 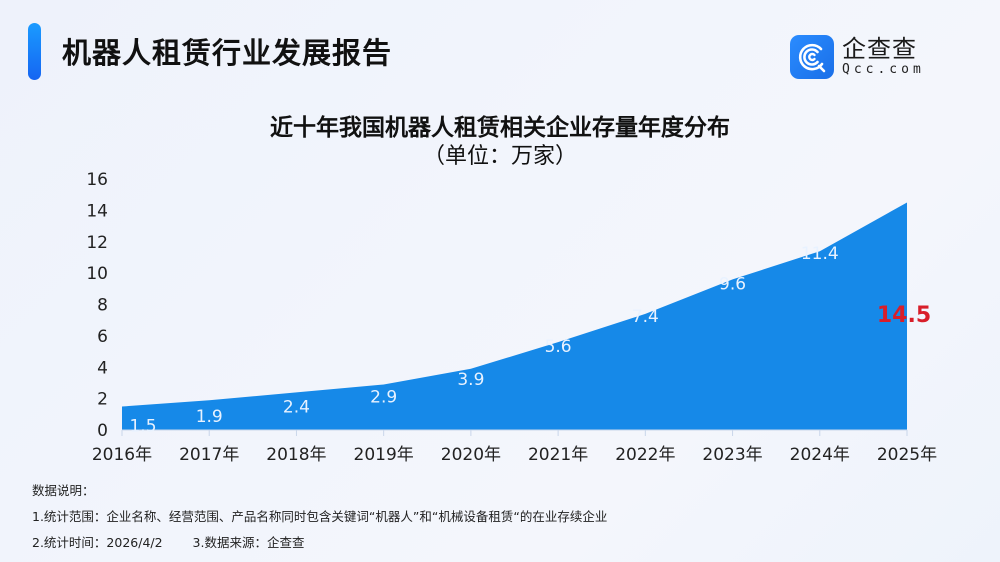 I want to click on x-tick-label: 2024年, so click(x=820, y=455).